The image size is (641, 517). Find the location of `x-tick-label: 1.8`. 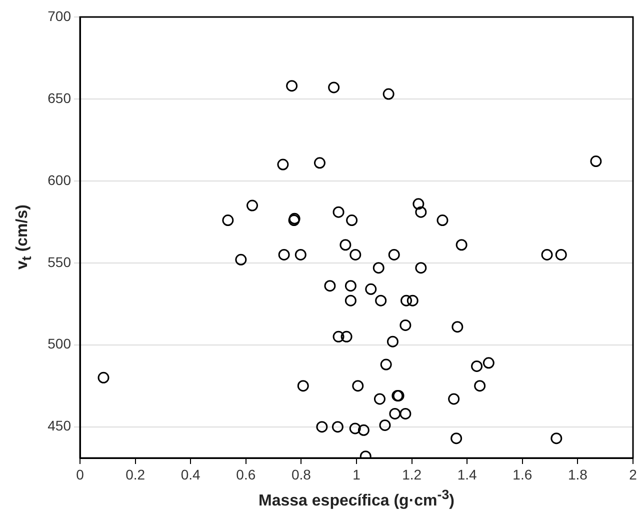

x-tick-label: 1.8 is located at coordinates (578, 474).